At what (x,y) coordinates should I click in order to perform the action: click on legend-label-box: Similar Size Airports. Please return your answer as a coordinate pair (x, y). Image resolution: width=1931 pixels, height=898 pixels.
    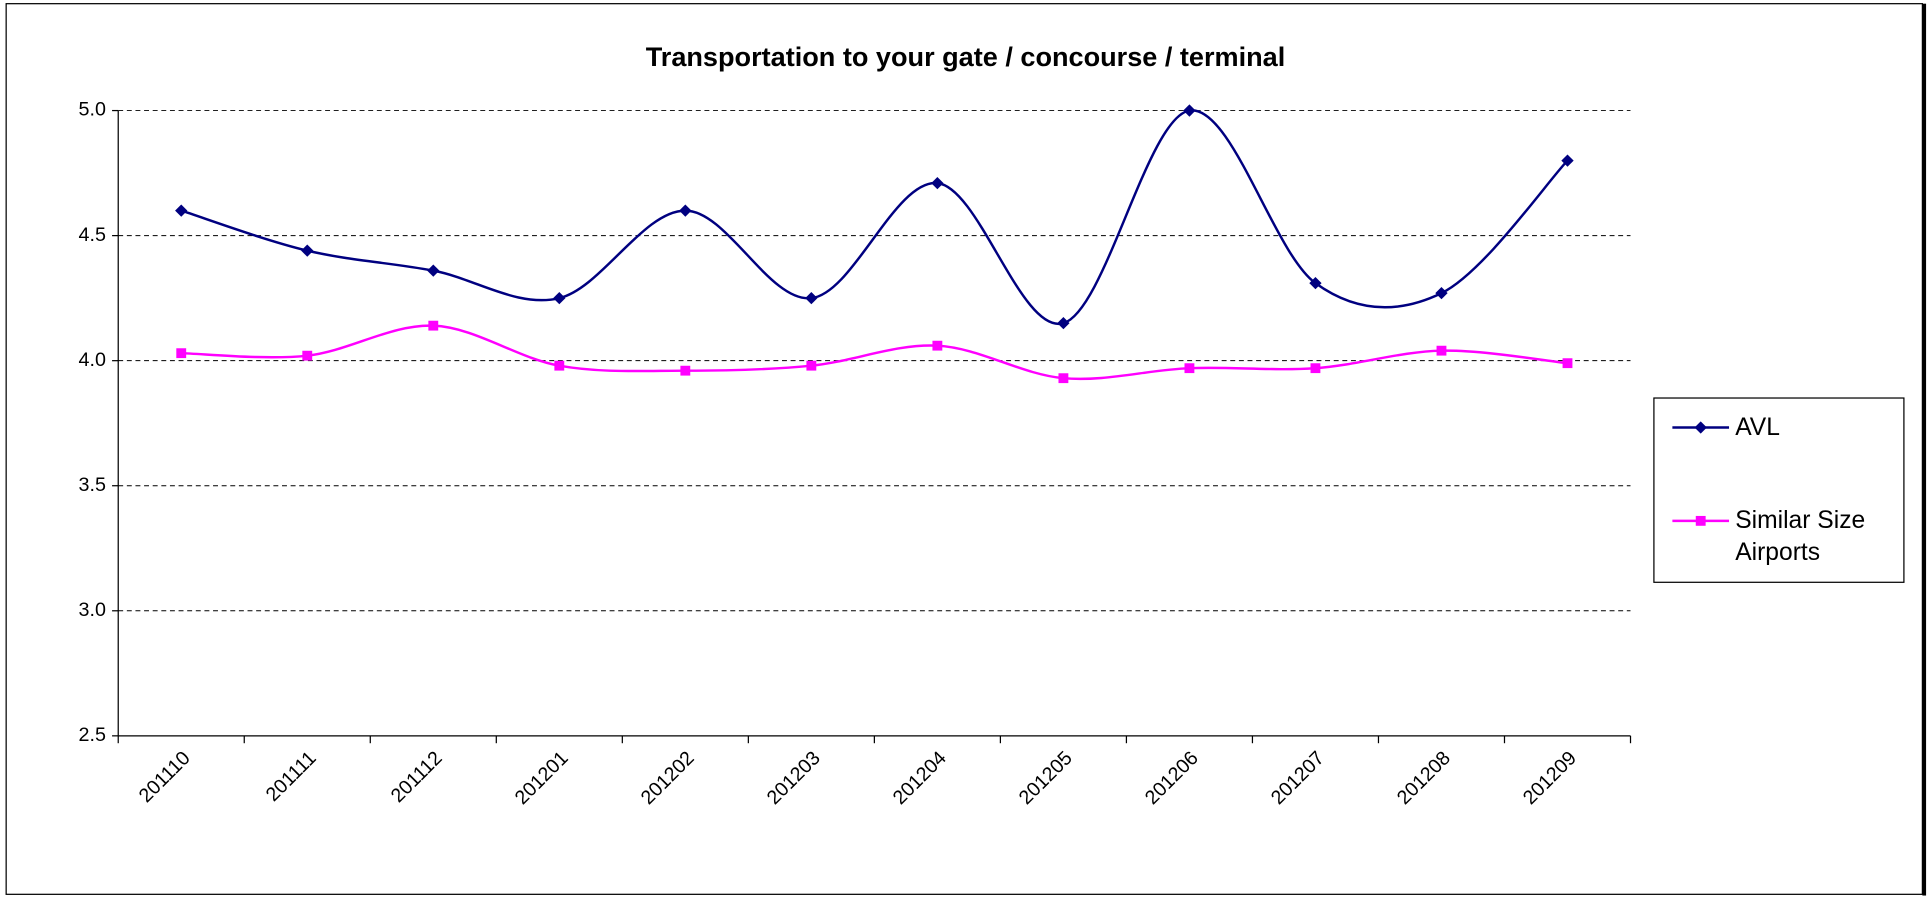
    Looking at the image, I should click on (1800, 537).